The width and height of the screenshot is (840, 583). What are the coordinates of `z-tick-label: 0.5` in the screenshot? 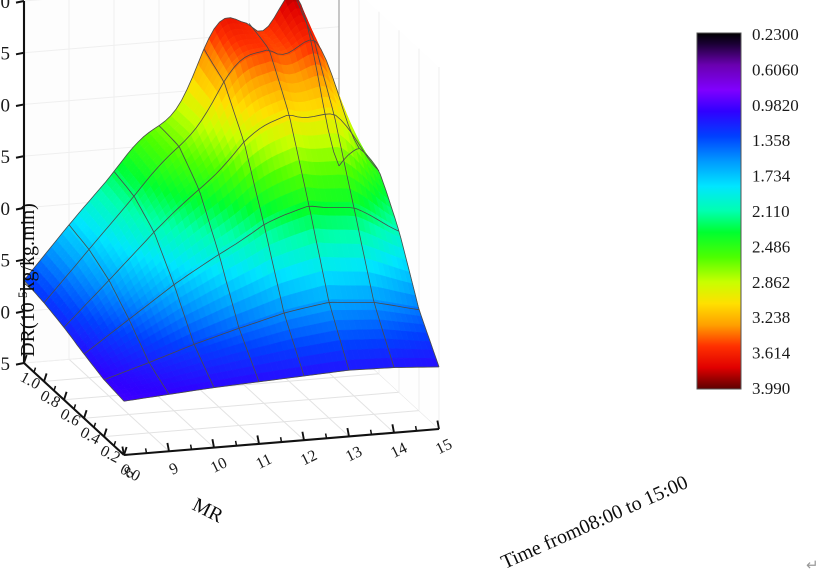 It's located at (5, 364).